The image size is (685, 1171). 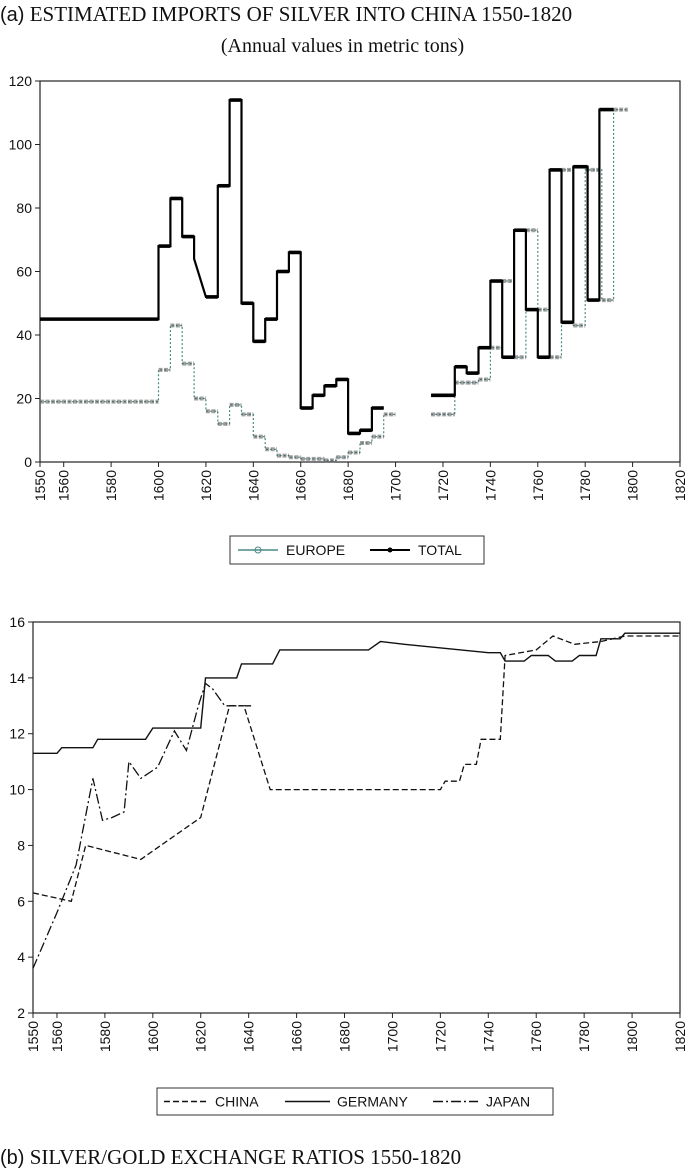 I want to click on series-japan-line, so click(x=142, y=825).